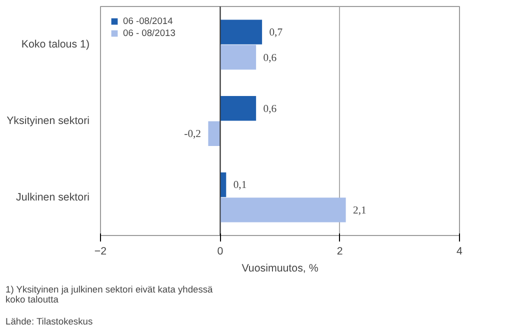 Image resolution: width=519 pixels, height=331 pixels. I want to click on data-label: 2,1, so click(359, 210).